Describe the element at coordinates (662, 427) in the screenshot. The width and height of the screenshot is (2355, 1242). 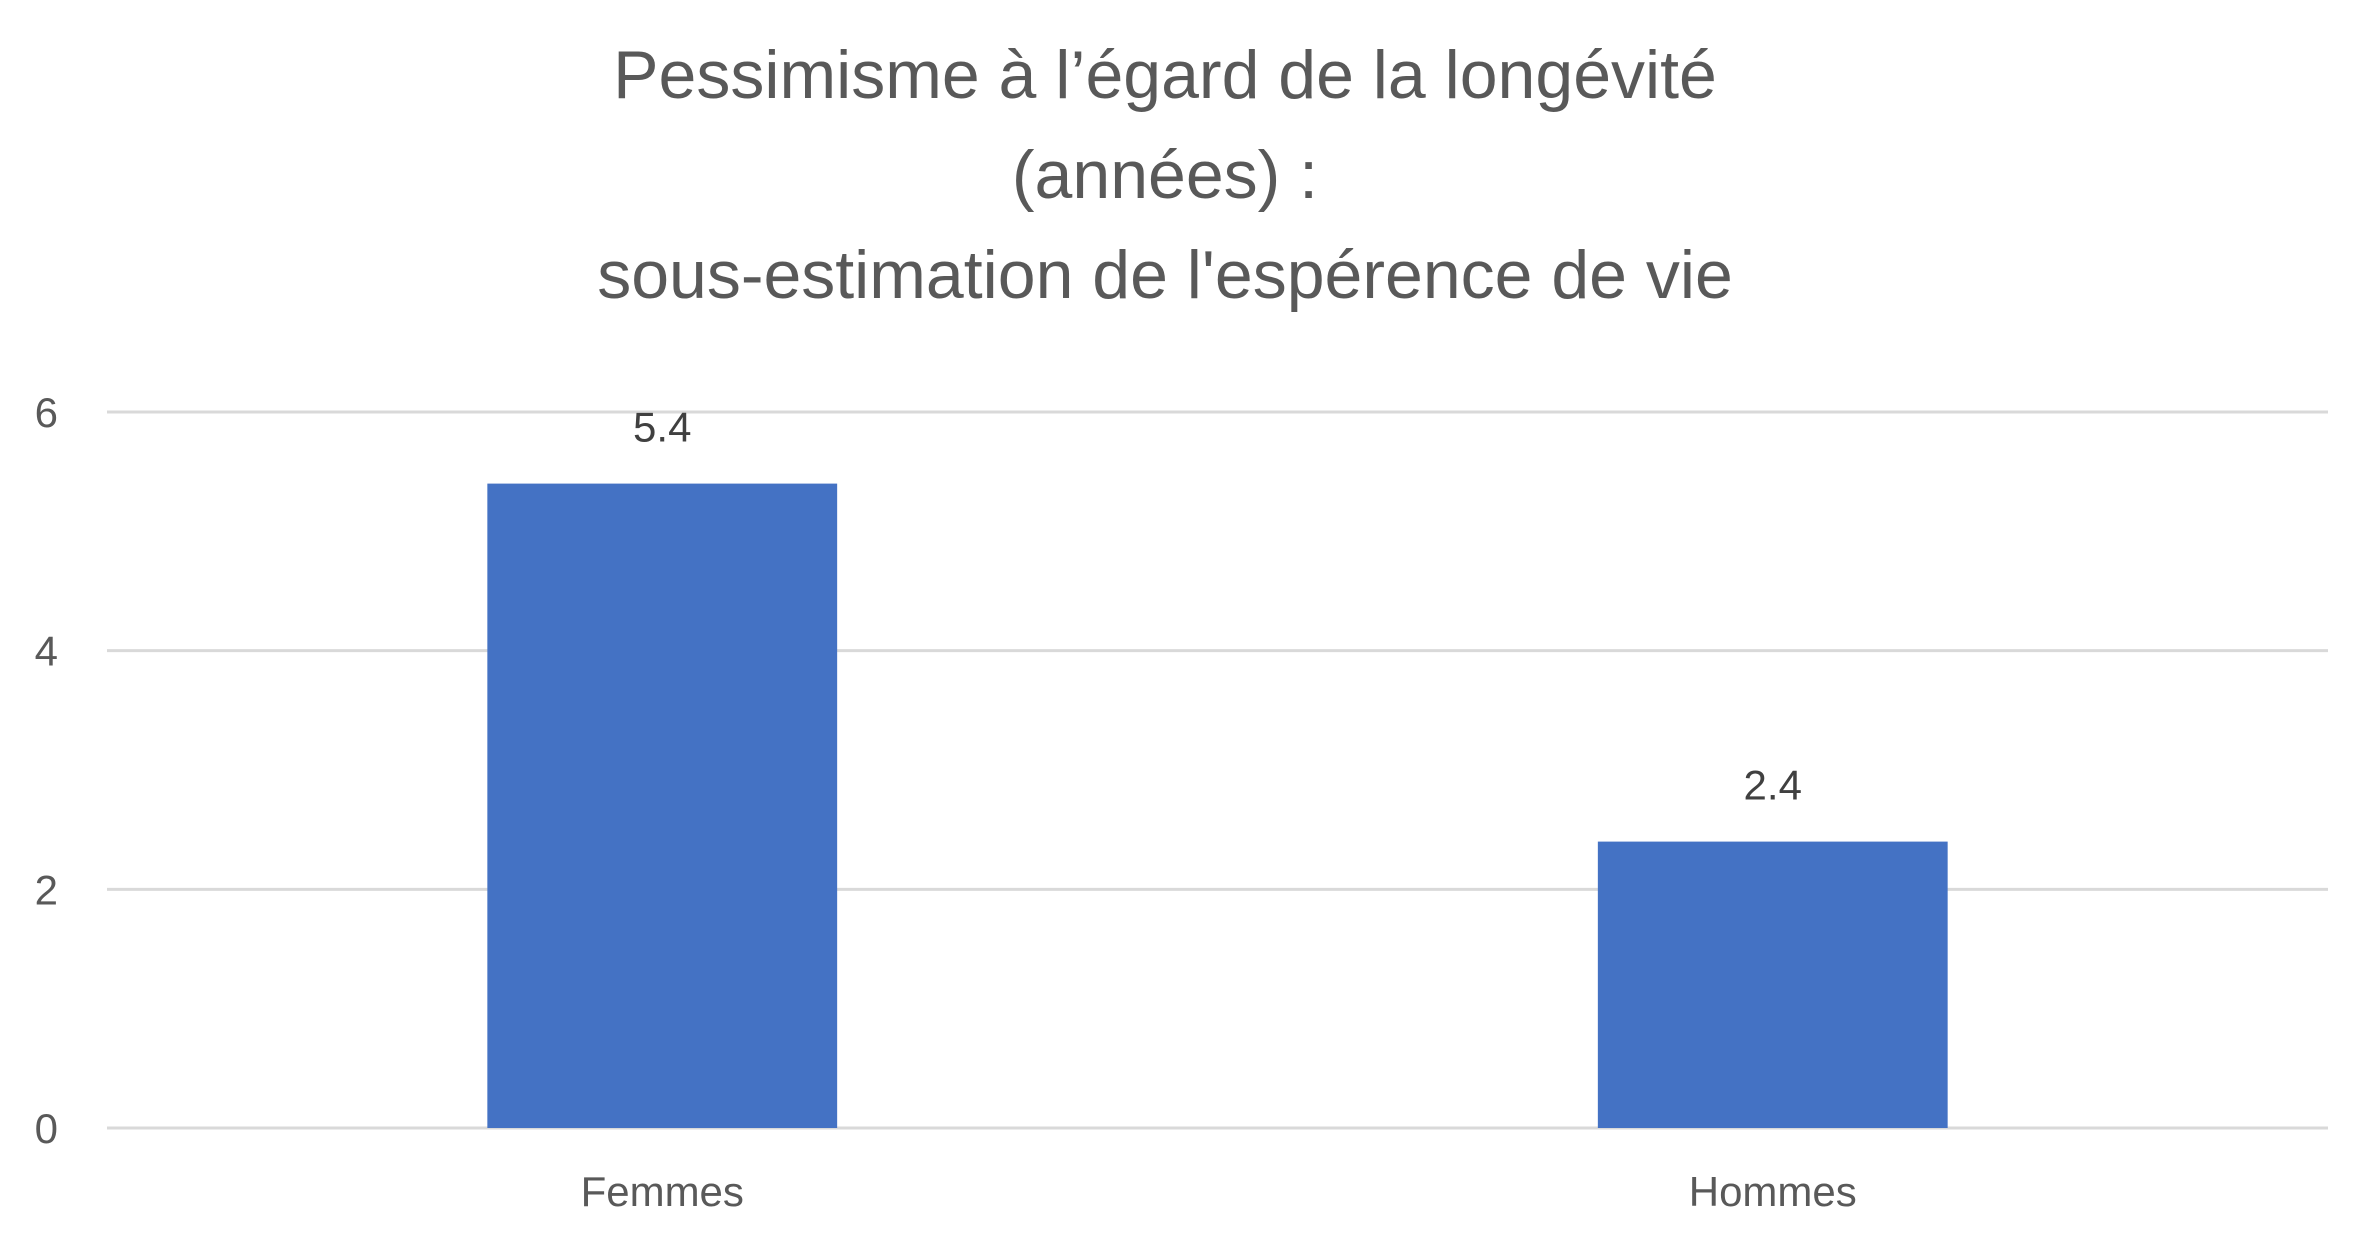
I see `data-label-femmes: 5.4` at that location.